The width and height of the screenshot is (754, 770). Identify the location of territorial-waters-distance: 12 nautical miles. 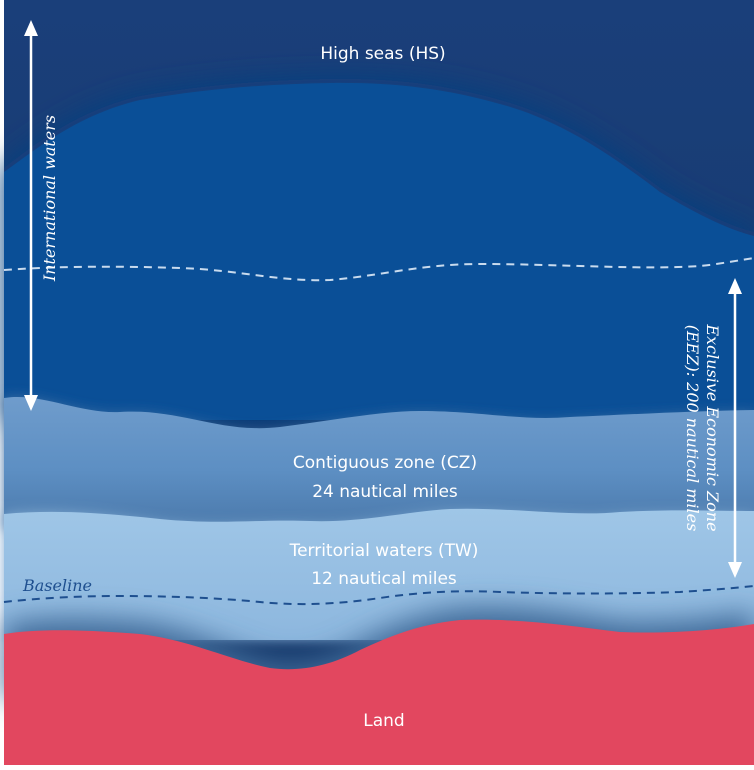
(384, 579).